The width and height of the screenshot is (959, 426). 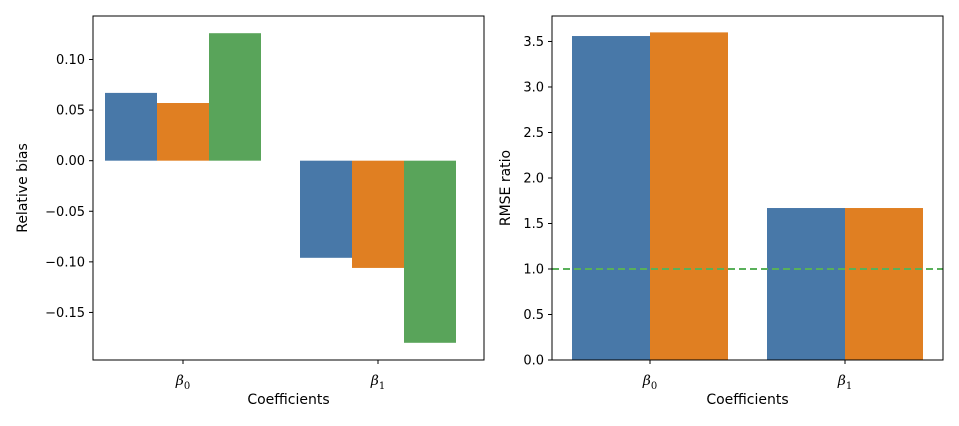 What do you see at coordinates (70, 60) in the screenshot?
I see `y-tick-label: 0.10` at bounding box center [70, 60].